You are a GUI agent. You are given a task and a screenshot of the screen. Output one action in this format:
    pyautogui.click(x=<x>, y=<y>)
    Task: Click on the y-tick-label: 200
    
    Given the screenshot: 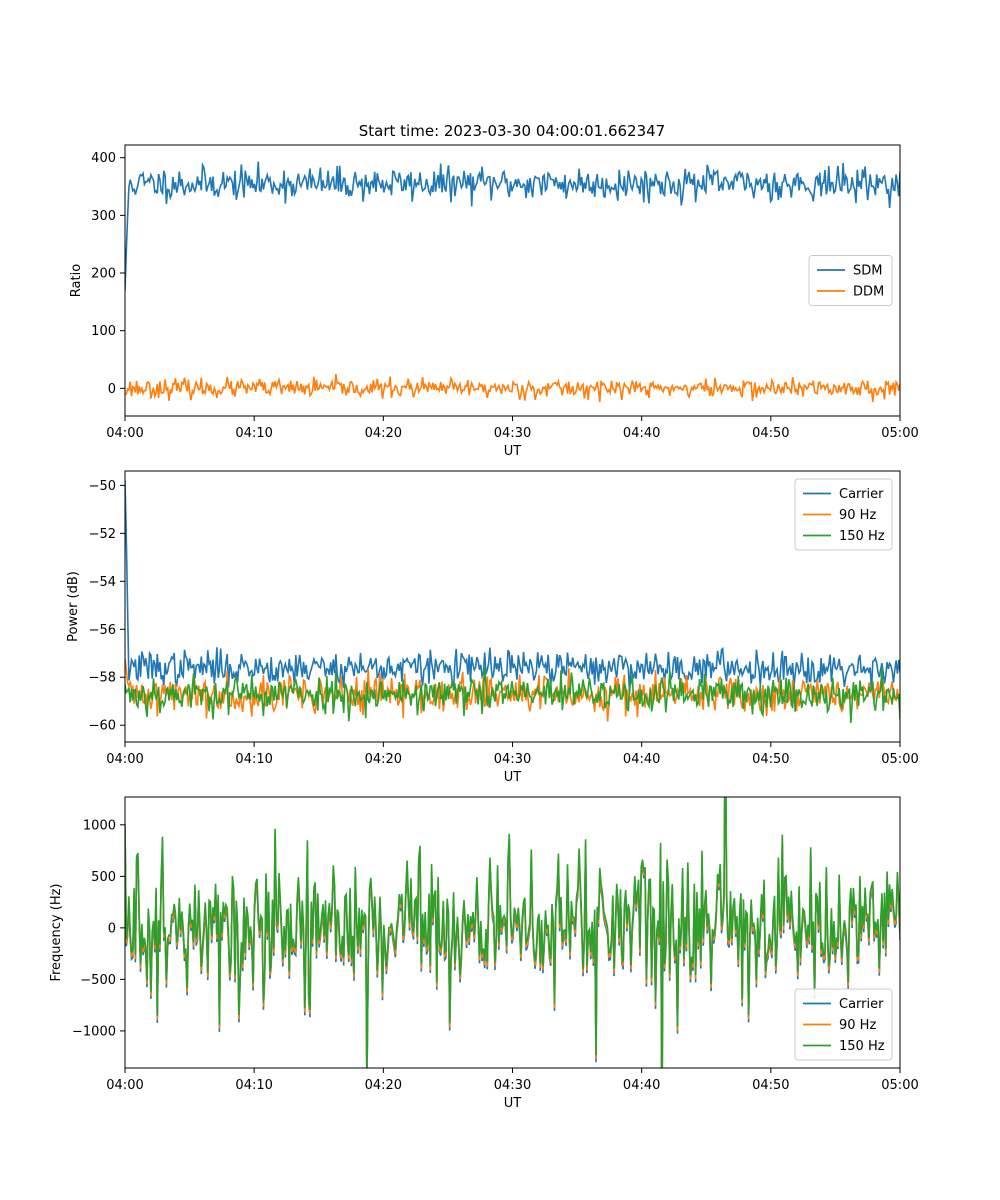 What is the action you would take?
    pyautogui.click(x=103, y=274)
    